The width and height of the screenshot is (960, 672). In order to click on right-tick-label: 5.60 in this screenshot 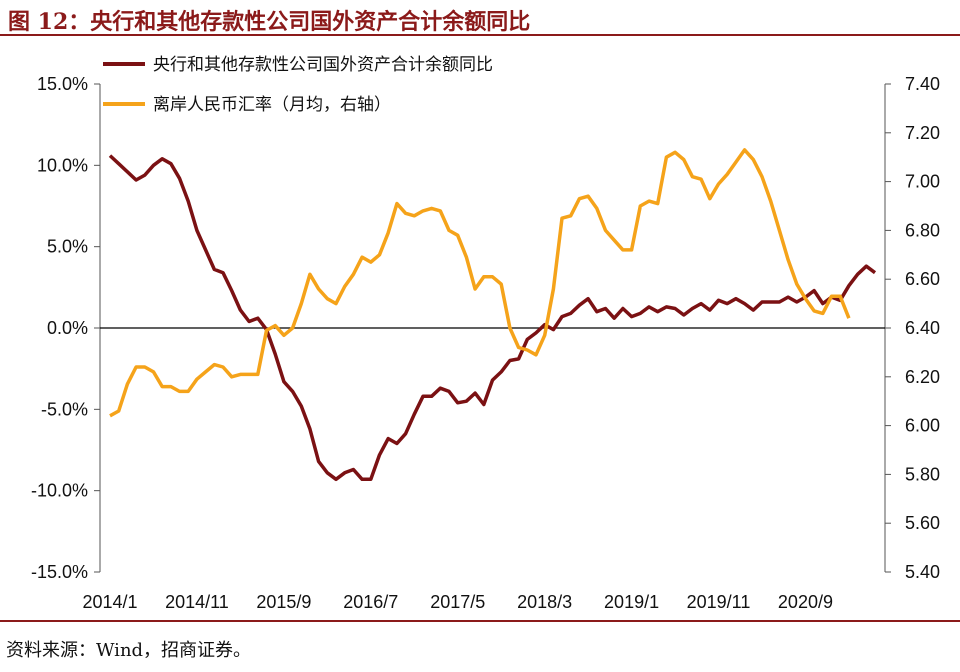, I will do `click(922, 523)`.